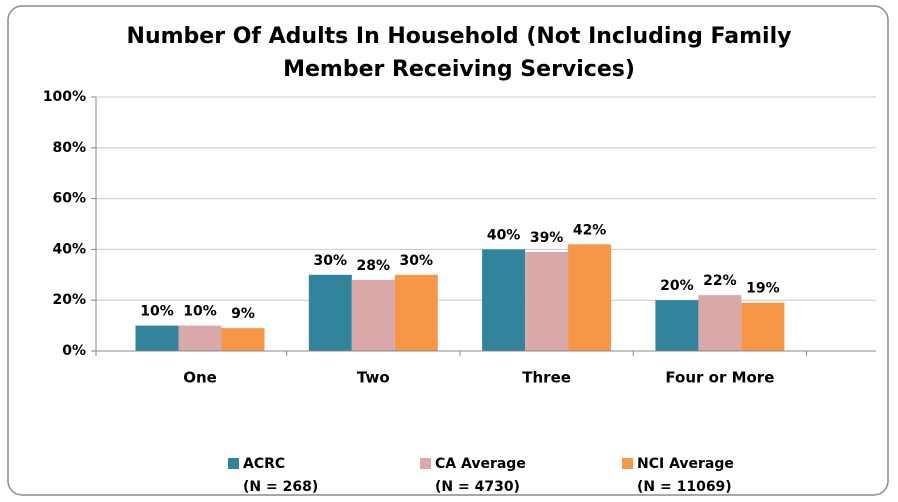  What do you see at coordinates (547, 238) in the screenshot?
I see `value-label: 39%` at bounding box center [547, 238].